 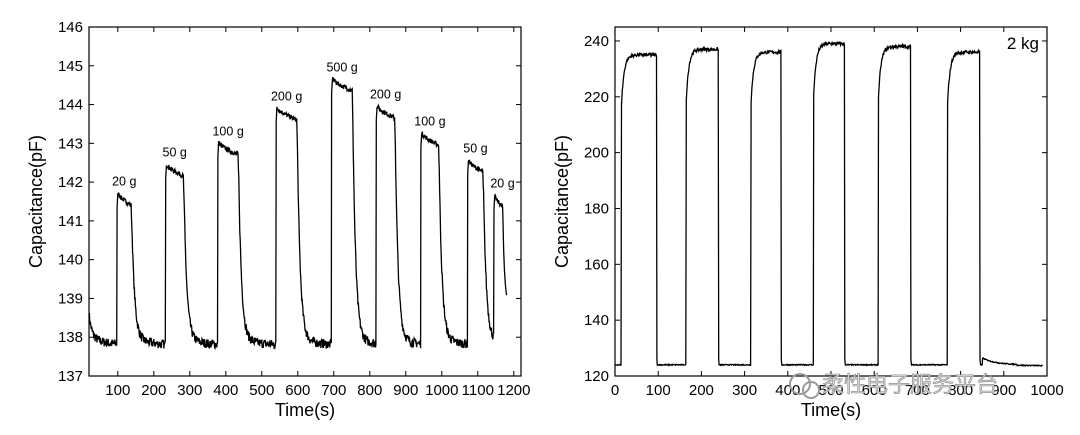 What do you see at coordinates (960, 390) in the screenshot?
I see `right-x-tick-label: 800` at bounding box center [960, 390].